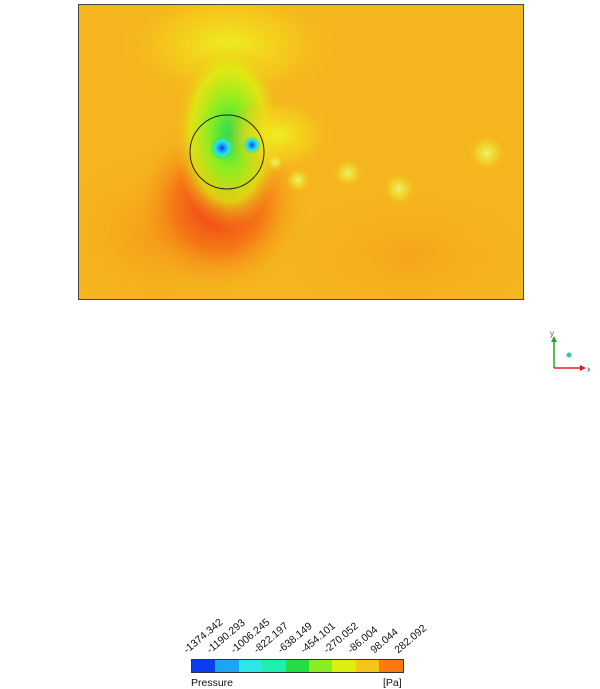 Image resolution: width=600 pixels, height=689 pixels. What do you see at coordinates (552, 333) in the screenshot?
I see `y-axis-label: y` at bounding box center [552, 333].